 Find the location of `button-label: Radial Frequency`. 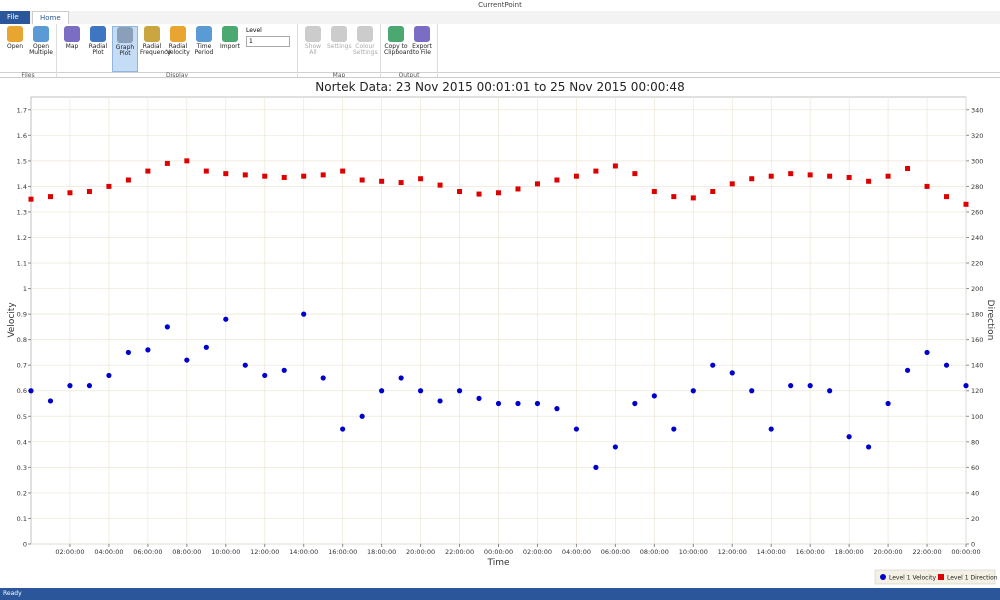

button-label: Radial Frequency is located at coordinates (152, 50).